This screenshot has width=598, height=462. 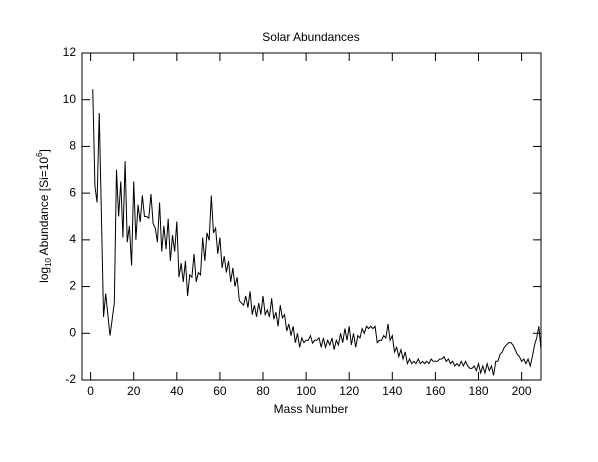 What do you see at coordinates (72, 192) in the screenshot?
I see `y-tick-label: 6` at bounding box center [72, 192].